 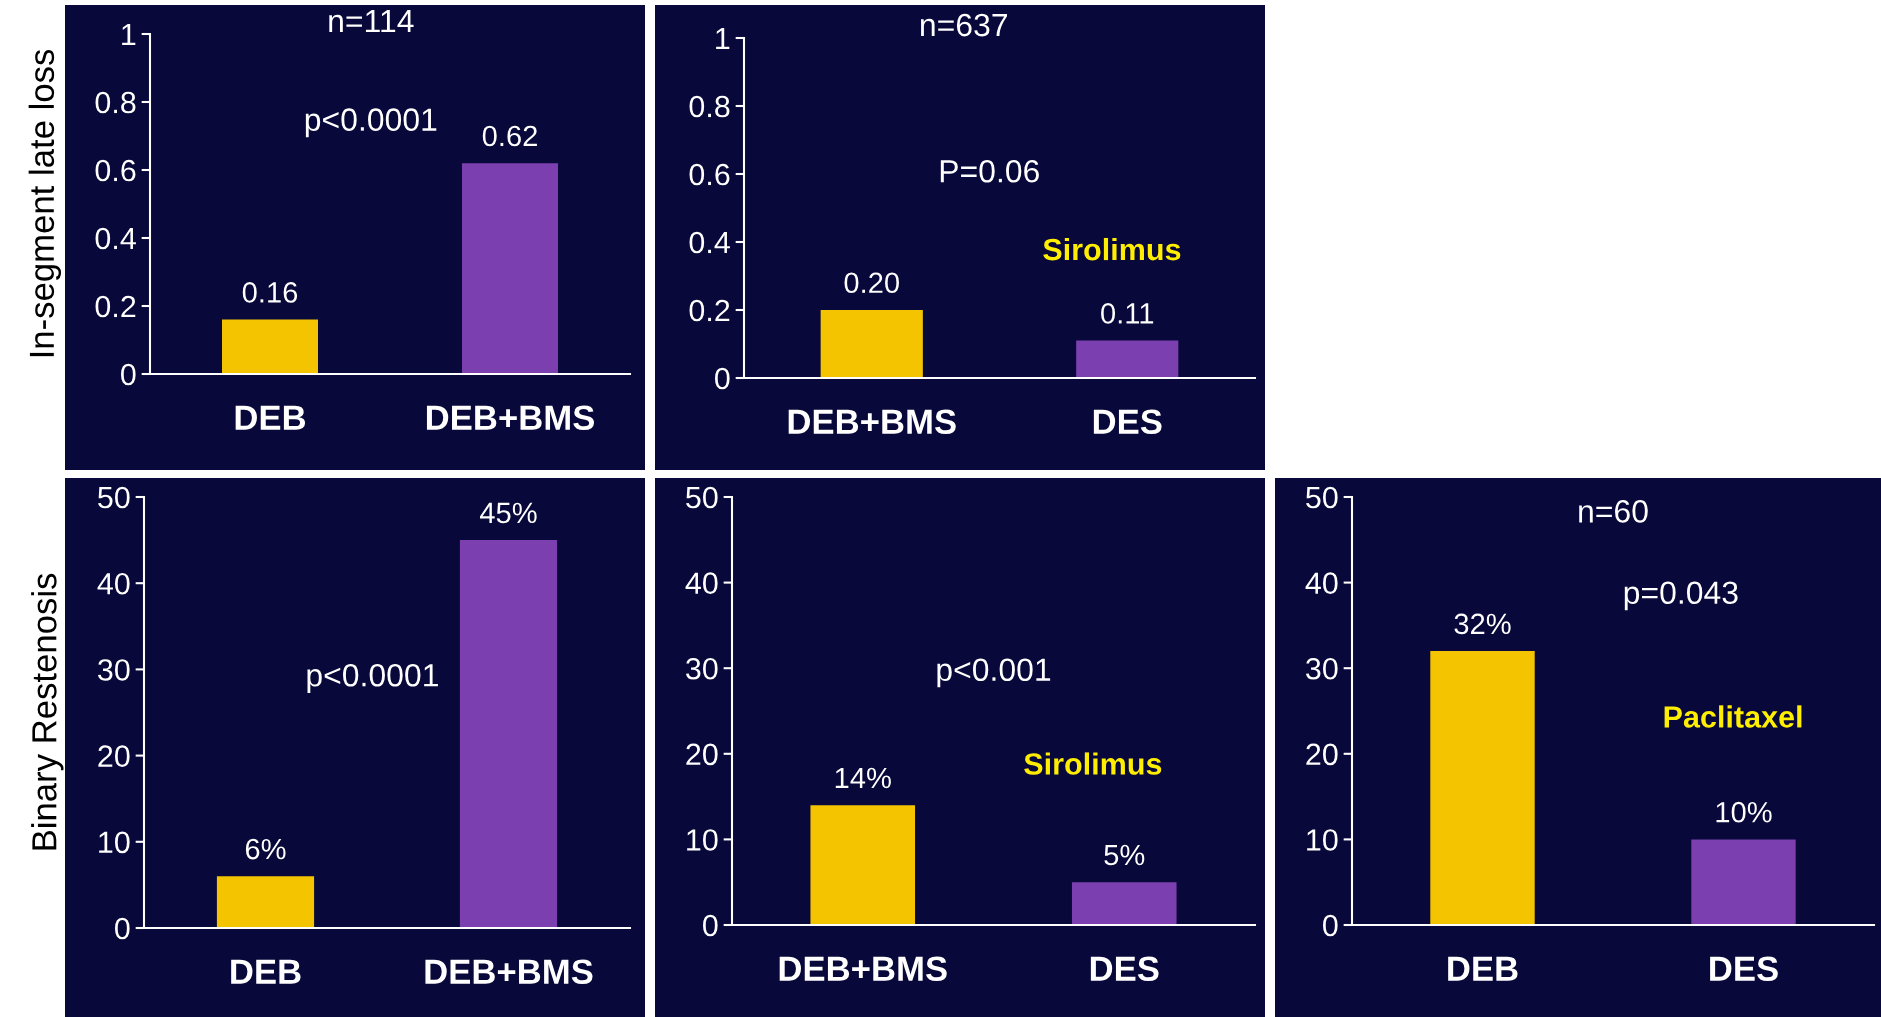 I want to click on y-axis-title: In-segment late loss, so click(x=44, y=203).